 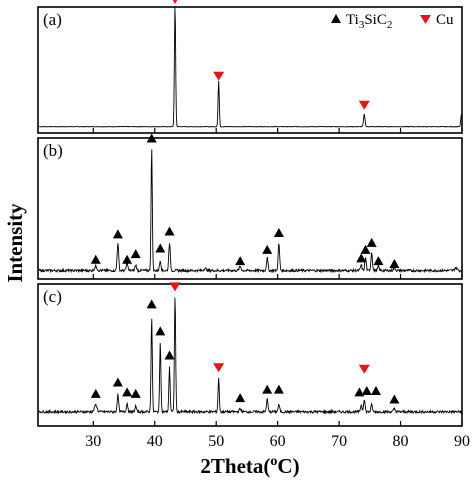 I want to click on legend: Ti3SiC2 Cu, so click(x=392, y=21).